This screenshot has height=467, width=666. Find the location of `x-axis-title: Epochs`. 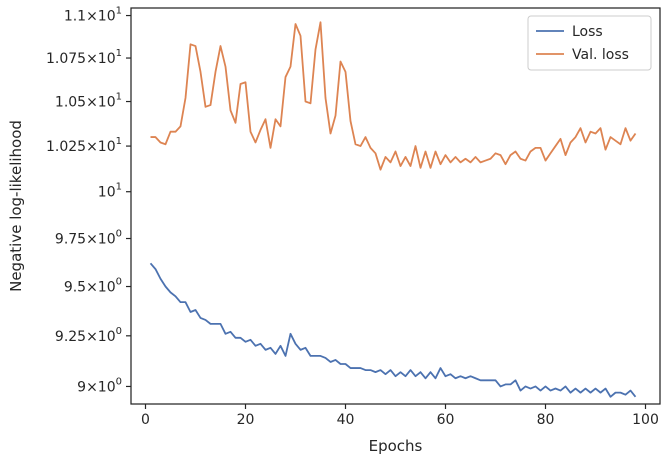

x-axis-title: Epochs is located at coordinates (396, 446).